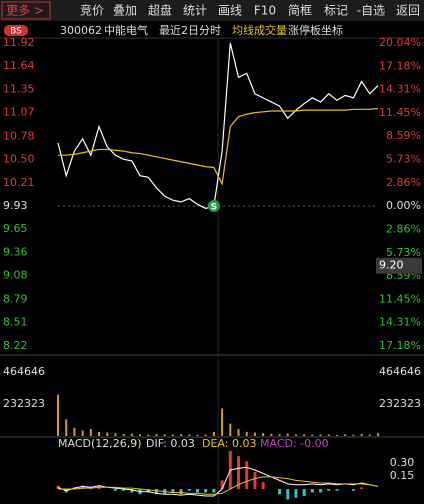 The width and height of the screenshot is (424, 504). Describe the element at coordinates (190, 30) in the screenshot. I see `period: 最近2日分时` at that location.